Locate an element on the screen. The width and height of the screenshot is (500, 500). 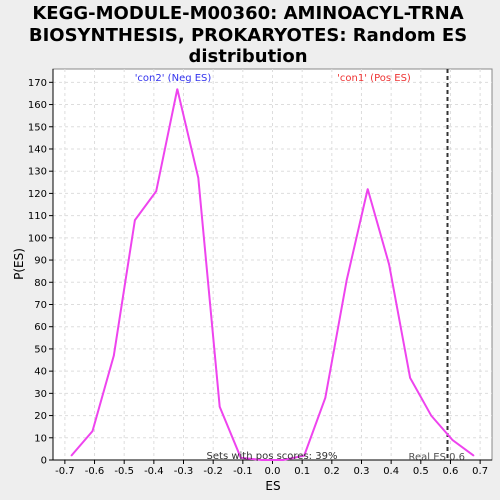
y-tick-label: 90 is located at coordinates (40, 261).